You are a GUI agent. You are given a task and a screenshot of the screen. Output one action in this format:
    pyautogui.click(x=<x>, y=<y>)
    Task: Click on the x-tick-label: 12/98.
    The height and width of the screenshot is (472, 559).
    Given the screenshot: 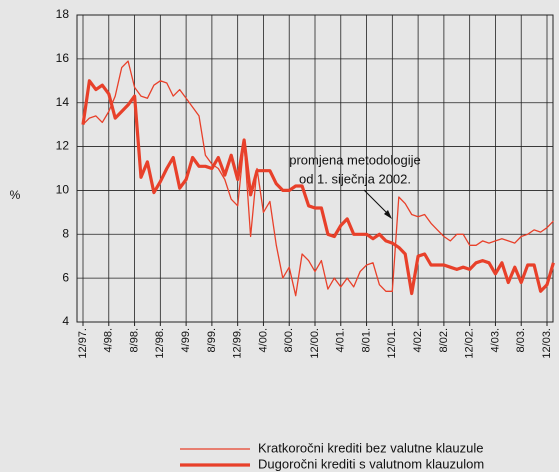 What is the action you would take?
    pyautogui.click(x=160, y=343)
    